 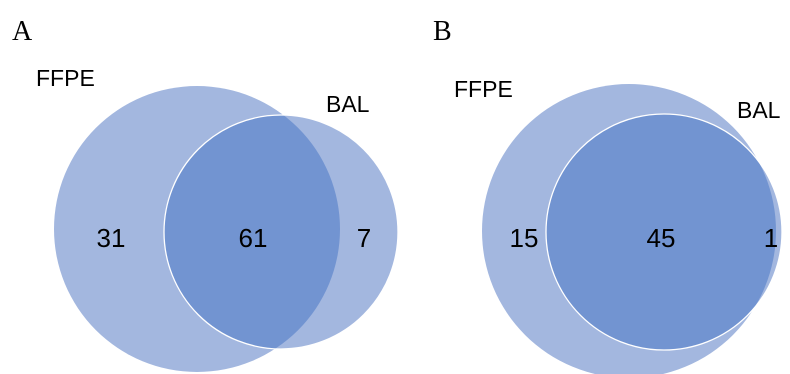 I want to click on panel-a-overlap-region, so click(x=252, y=232).